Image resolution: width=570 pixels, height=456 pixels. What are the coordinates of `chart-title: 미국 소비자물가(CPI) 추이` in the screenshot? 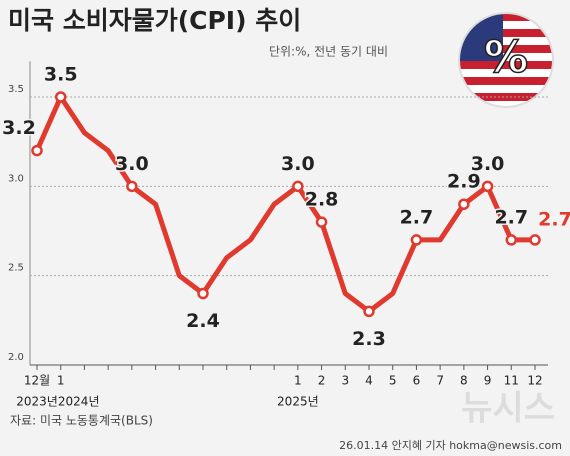 It's located at (154, 20).